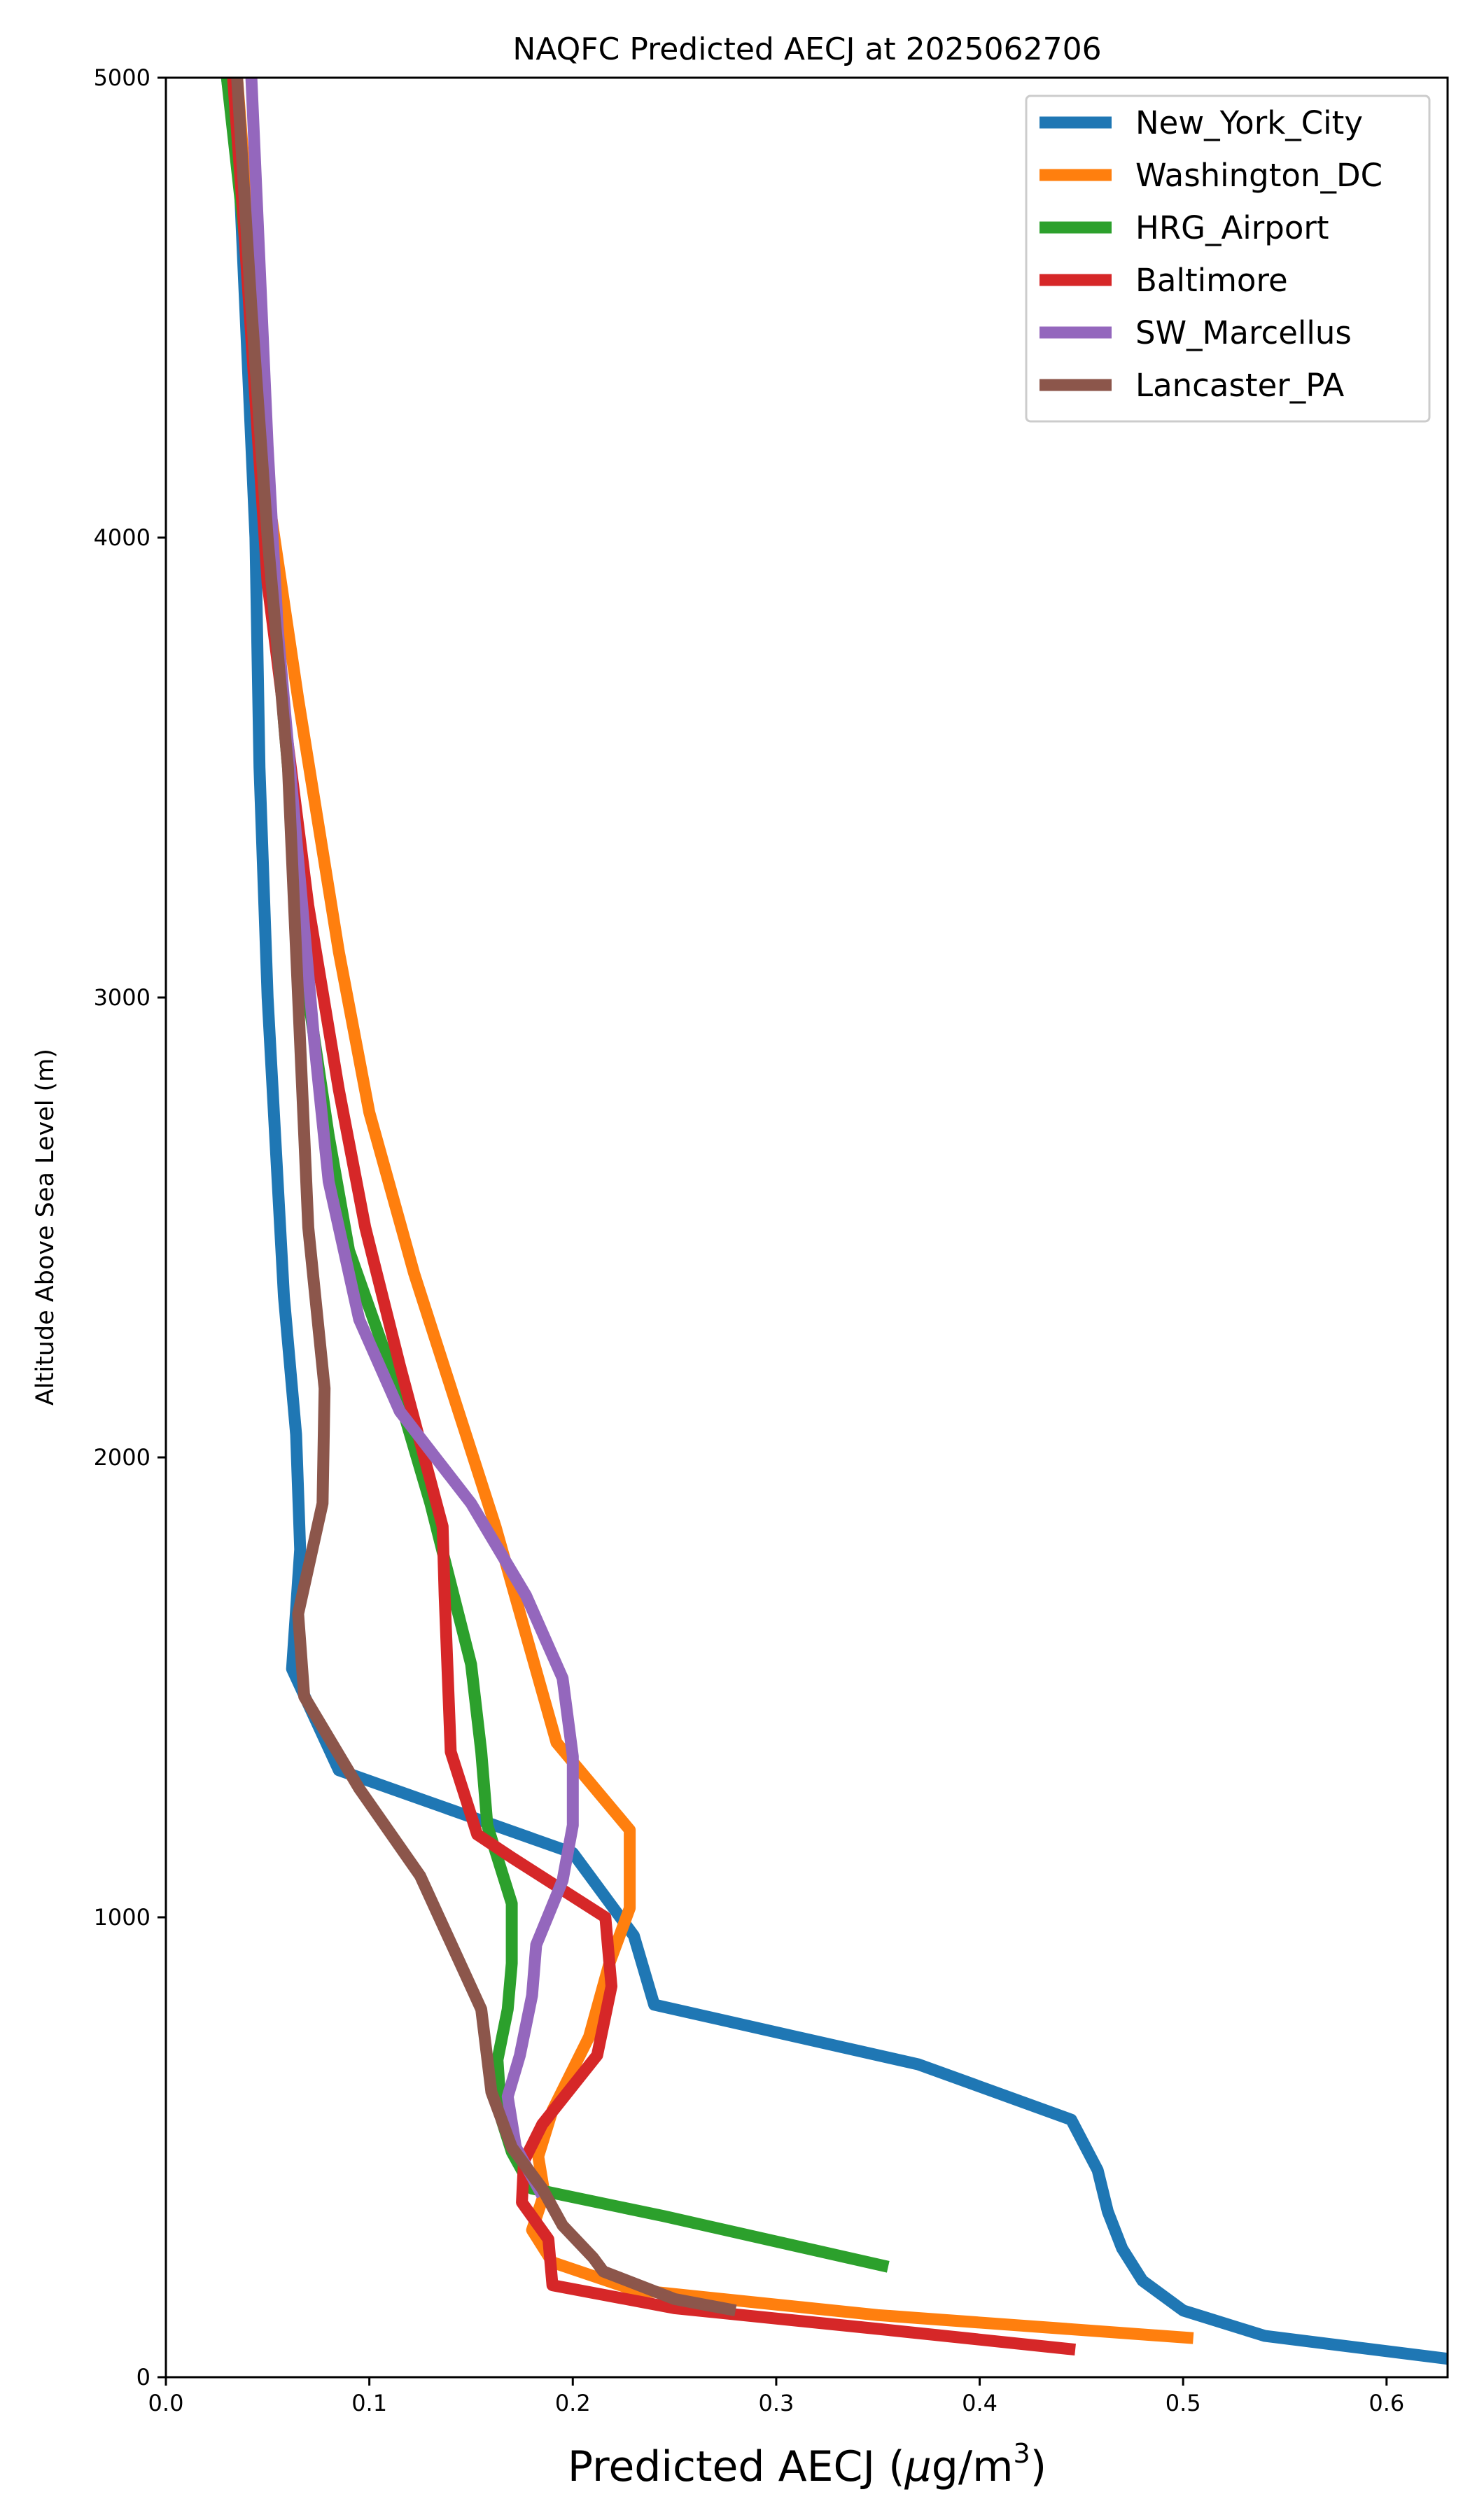 The height and width of the screenshot is (2520, 1470). I want to click on x-tick-label: 0.2, so click(573, 2403).